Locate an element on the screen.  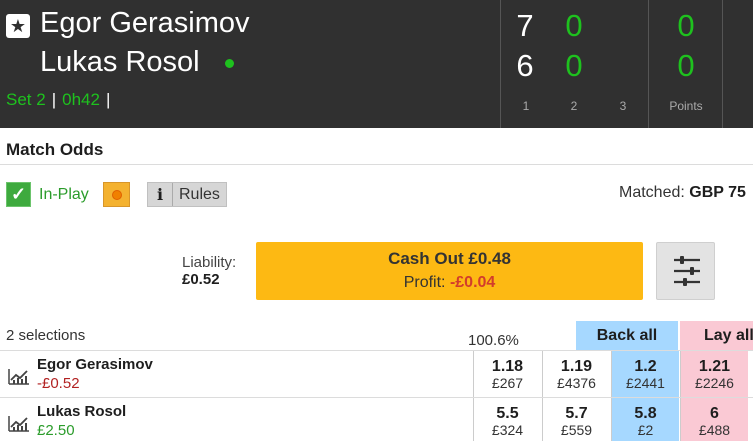
matched-value: GBP 75 is located at coordinates (717, 192).